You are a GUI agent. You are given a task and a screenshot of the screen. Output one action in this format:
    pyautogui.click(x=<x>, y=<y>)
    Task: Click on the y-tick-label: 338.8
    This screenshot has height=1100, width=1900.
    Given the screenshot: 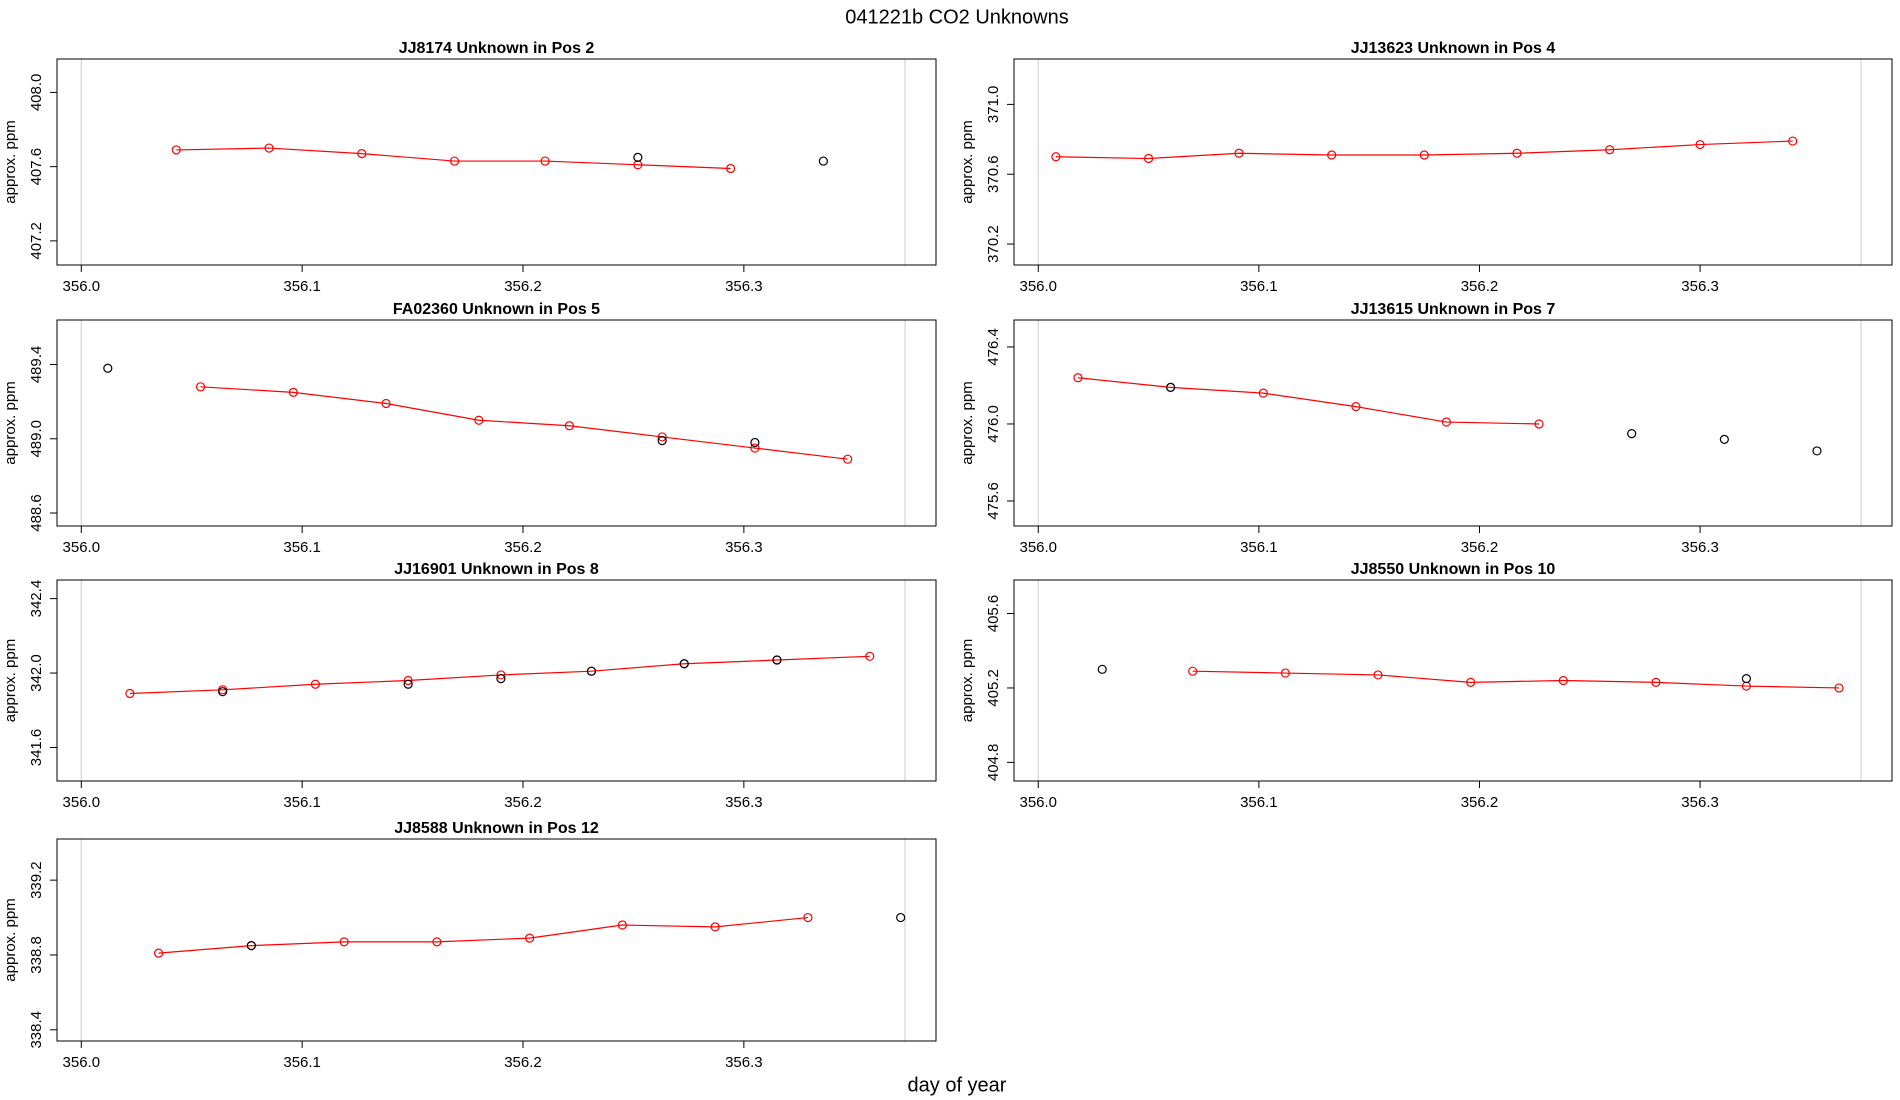 What is the action you would take?
    pyautogui.click(x=36, y=955)
    